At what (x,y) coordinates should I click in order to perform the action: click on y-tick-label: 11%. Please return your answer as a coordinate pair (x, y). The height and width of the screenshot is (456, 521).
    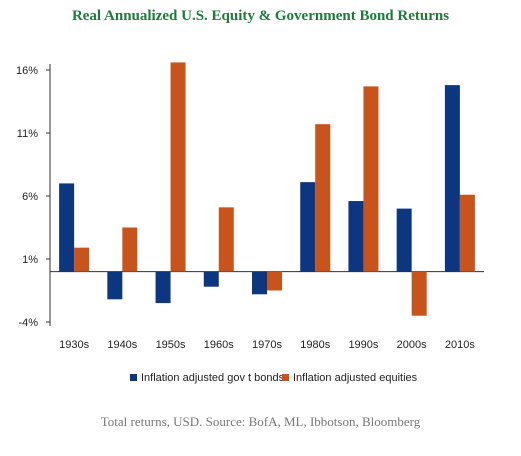
    Looking at the image, I should click on (27, 134).